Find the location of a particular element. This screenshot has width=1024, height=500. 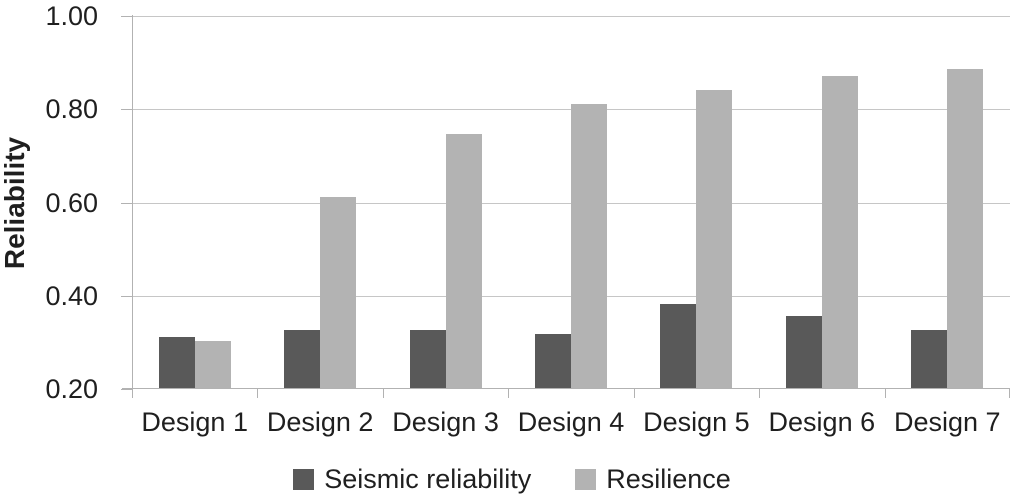

legend-label: Seismic reliability is located at coordinates (428, 479).